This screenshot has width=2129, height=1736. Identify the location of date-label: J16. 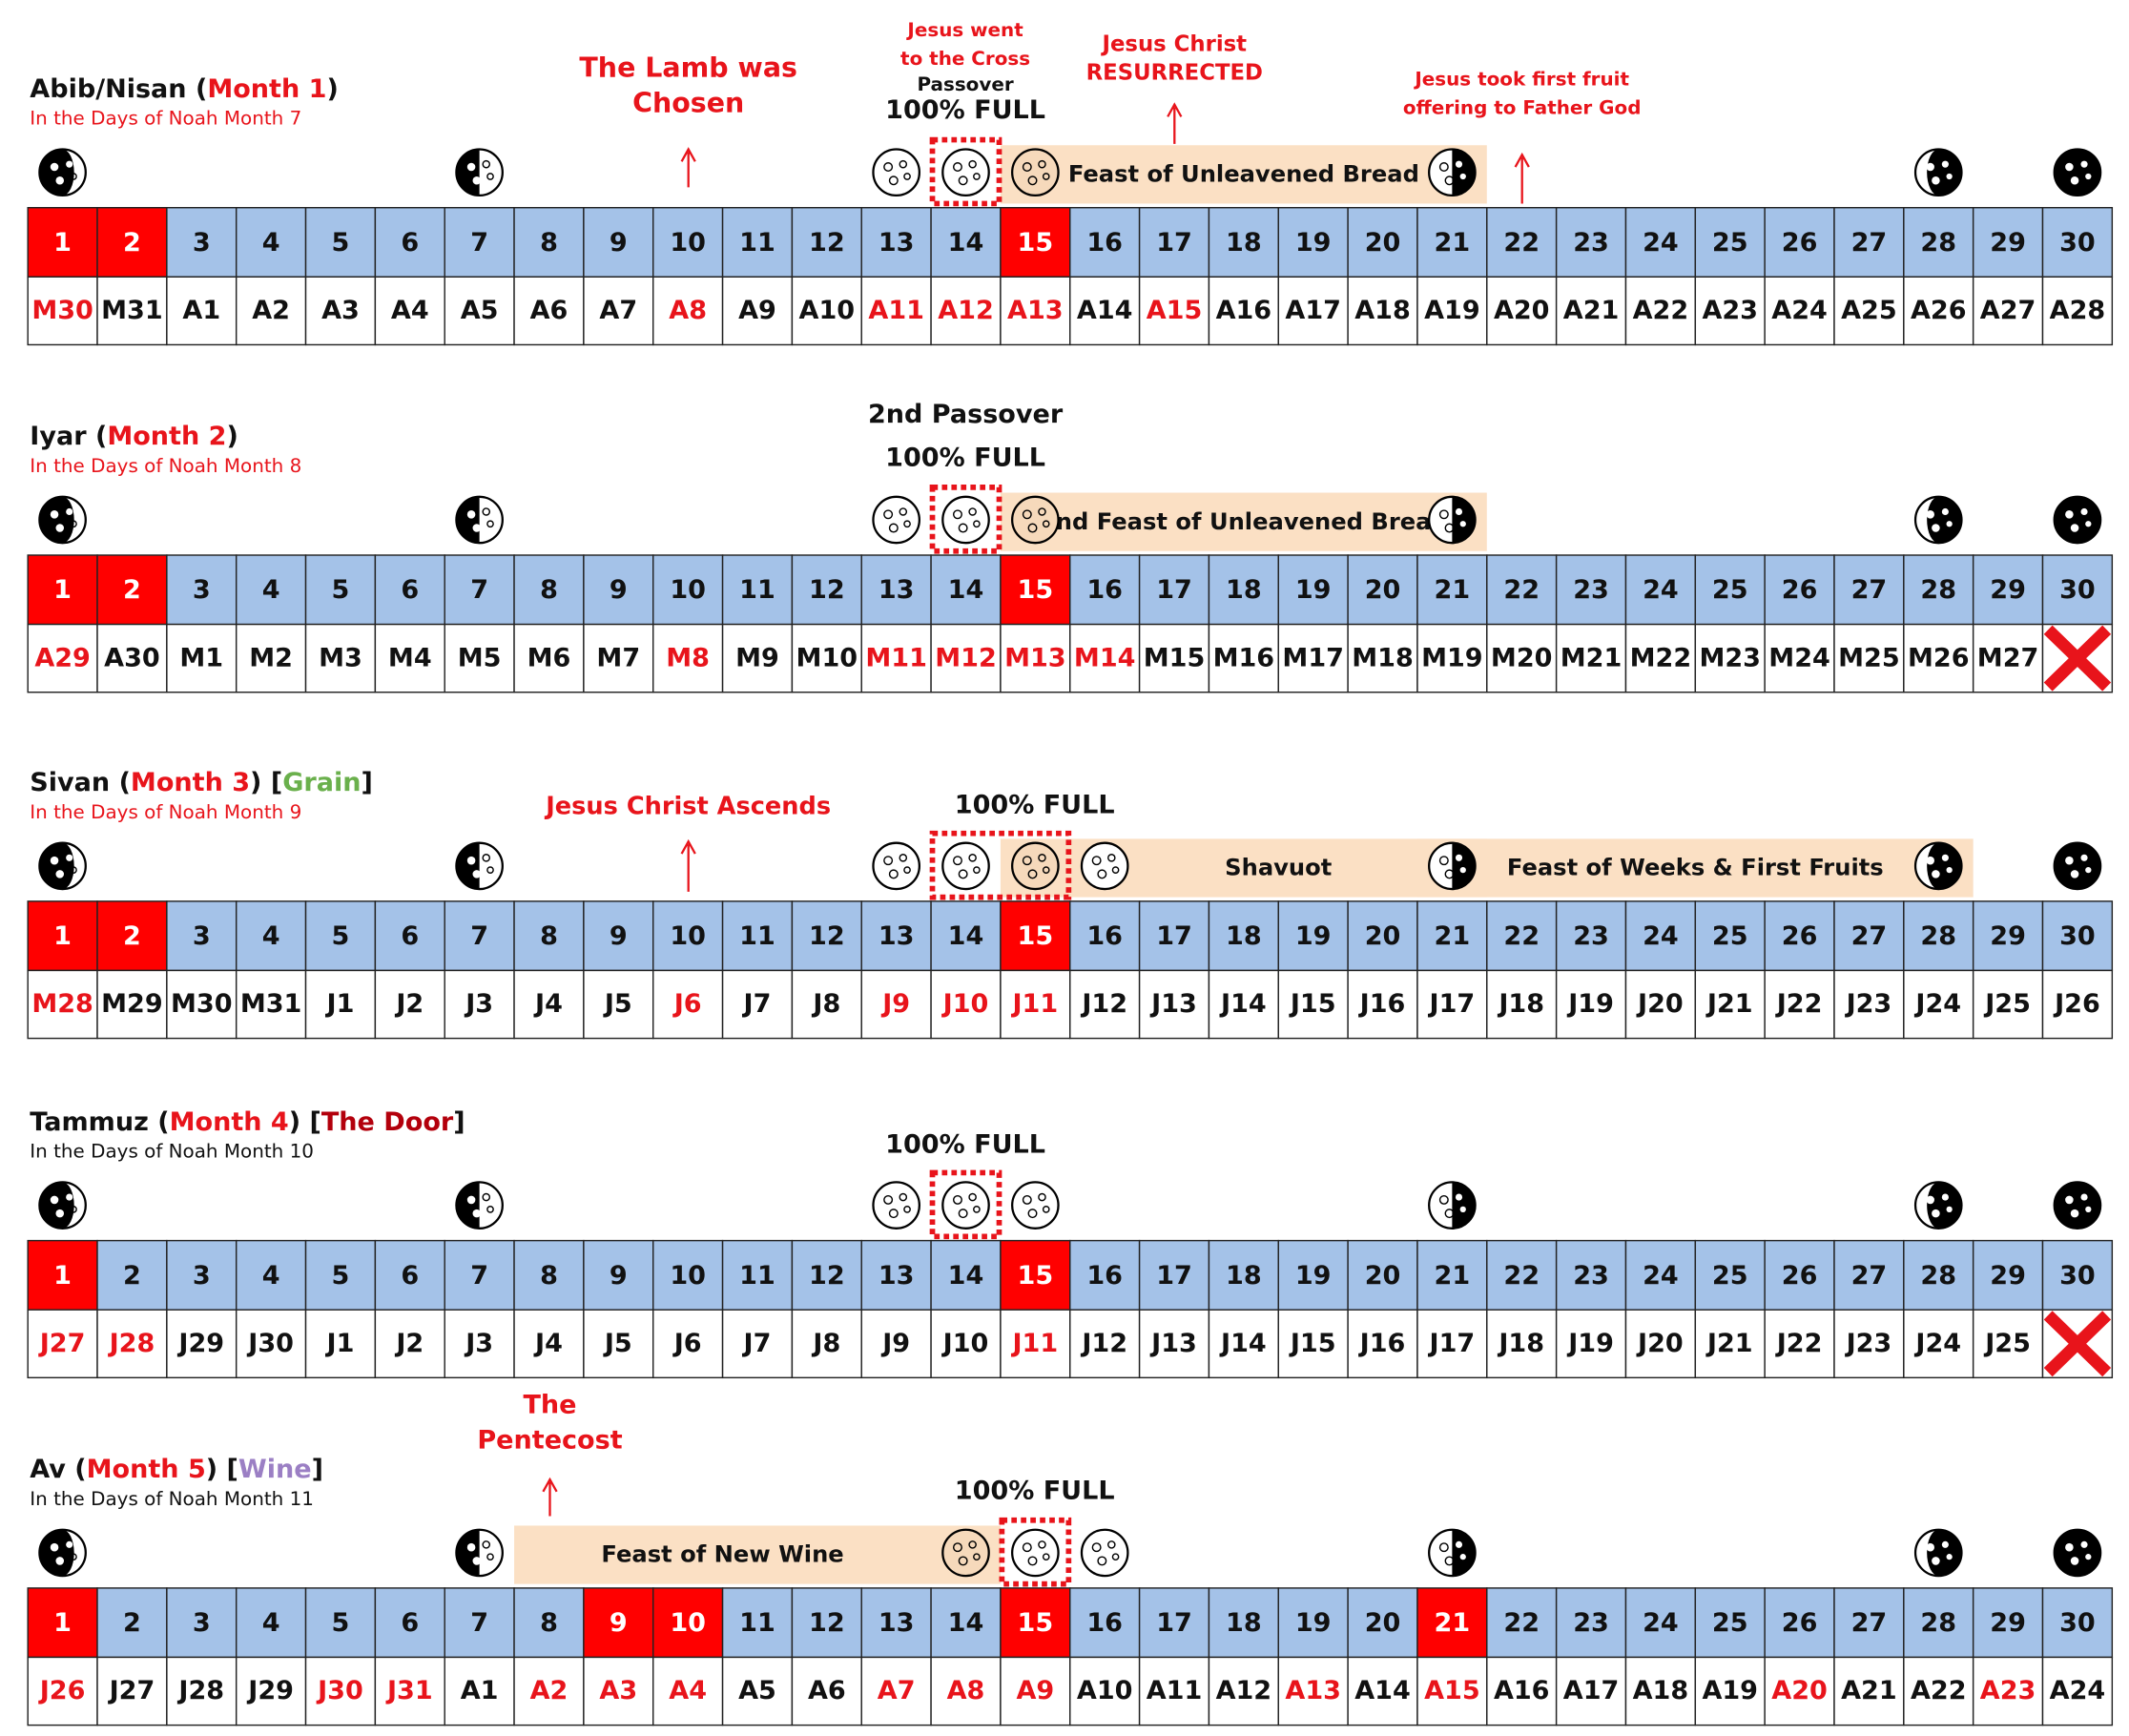
(1382, 1343).